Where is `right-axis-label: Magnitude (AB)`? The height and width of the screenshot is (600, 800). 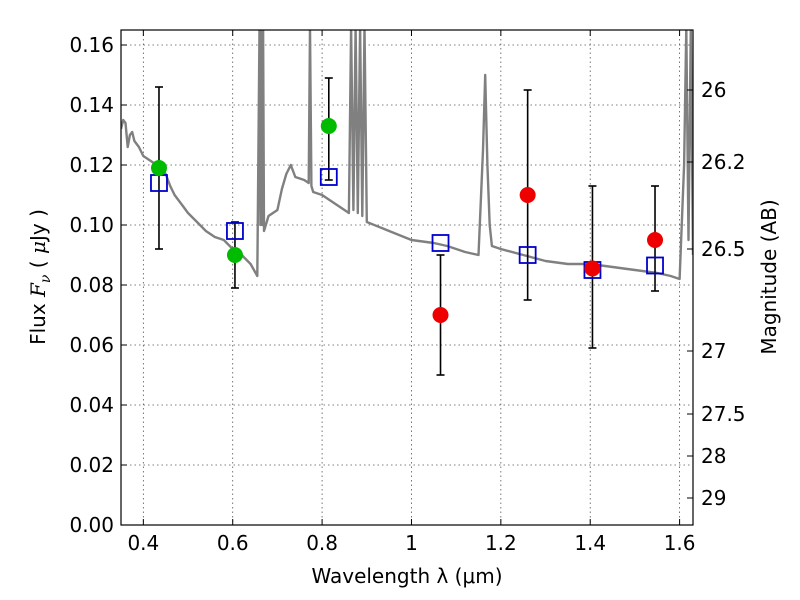
right-axis-label: Magnitude (AB) is located at coordinates (769, 276).